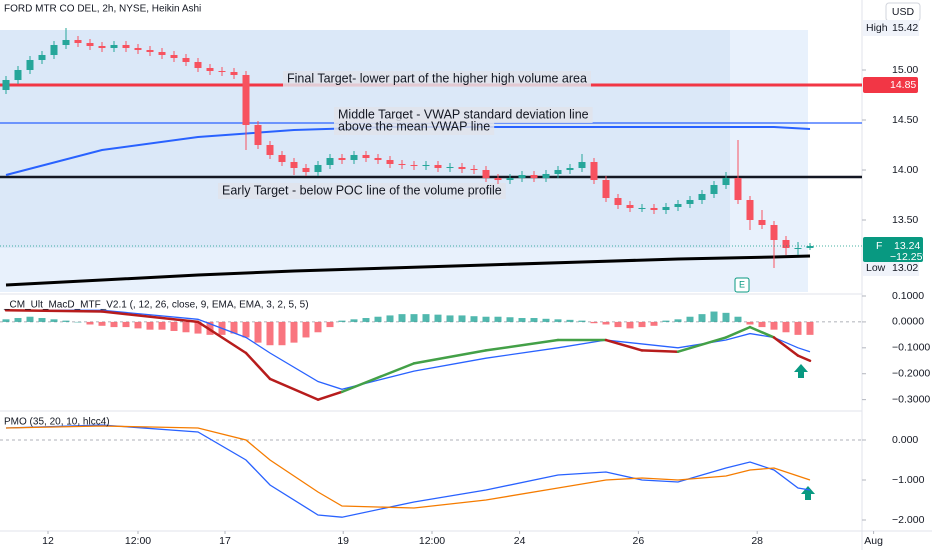  Describe the element at coordinates (911, 374) in the screenshot. I see `y-tick-label: −0.2000` at that location.